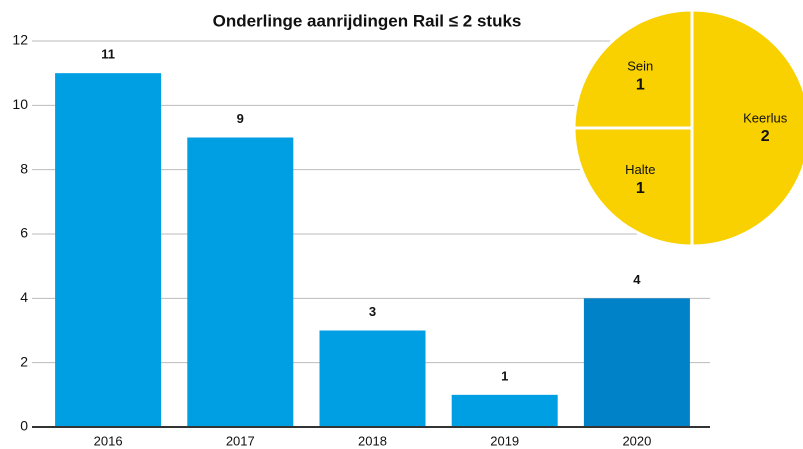 This screenshot has width=803, height=449. What do you see at coordinates (20, 40) in the screenshot?
I see `y-tick-label: 12` at bounding box center [20, 40].